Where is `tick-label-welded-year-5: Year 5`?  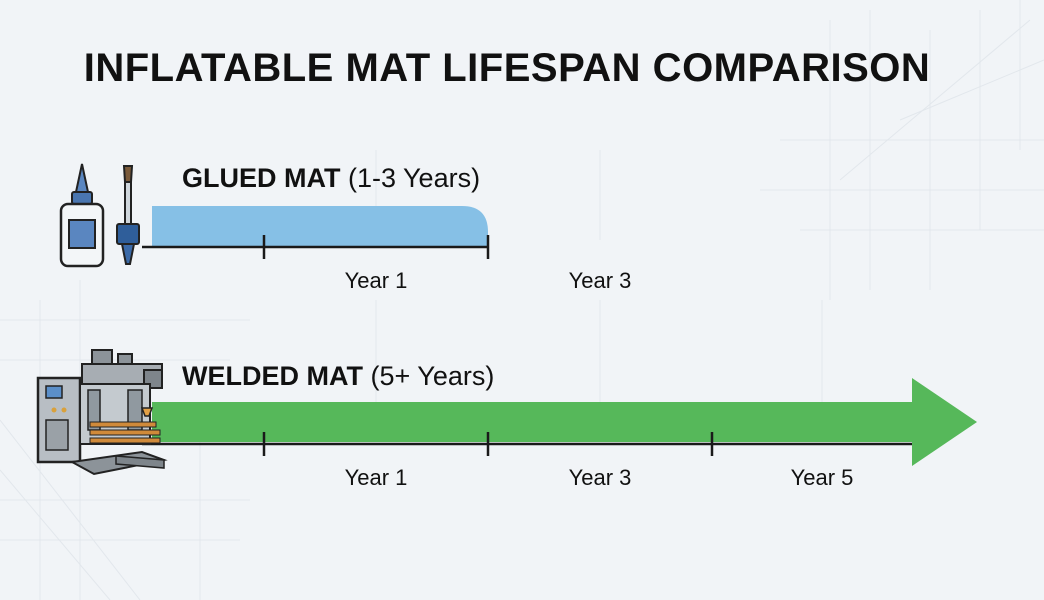 tick-label-welded-year-5: Year 5 is located at coordinates (822, 477).